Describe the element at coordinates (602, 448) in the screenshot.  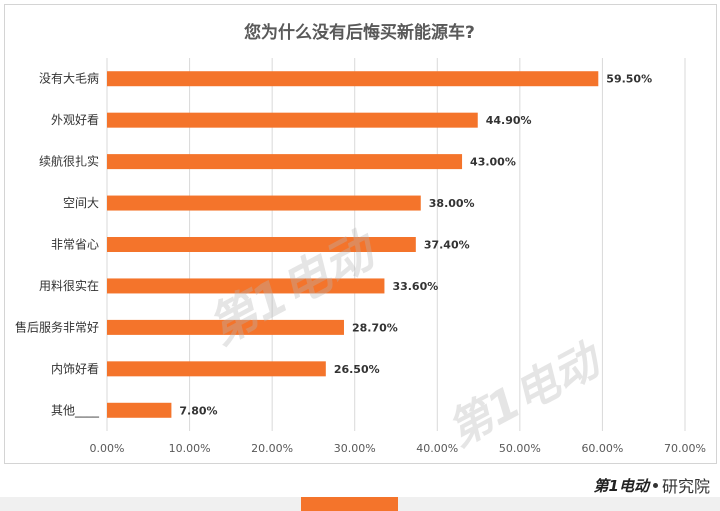
I see `x-tick-label: 60.00%` at that location.